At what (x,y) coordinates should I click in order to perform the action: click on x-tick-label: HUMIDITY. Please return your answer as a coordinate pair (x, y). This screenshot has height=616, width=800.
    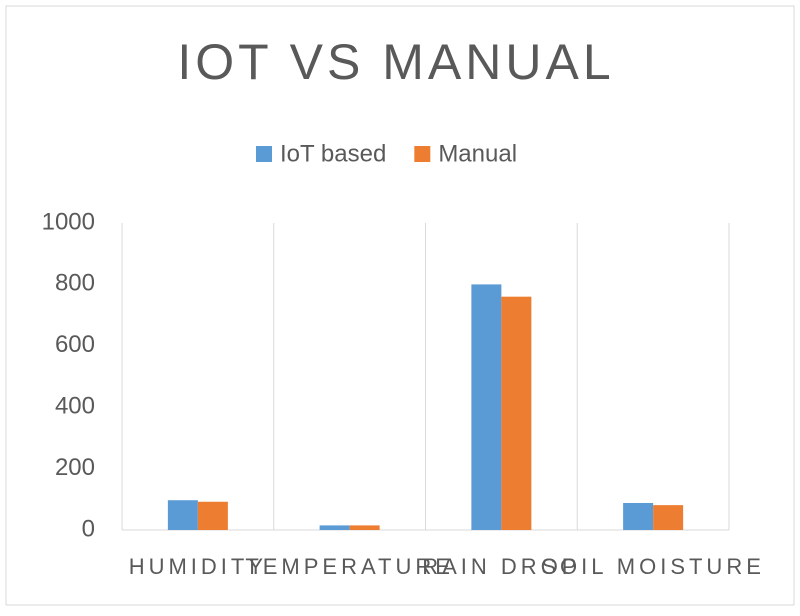
    Looking at the image, I should click on (198, 566).